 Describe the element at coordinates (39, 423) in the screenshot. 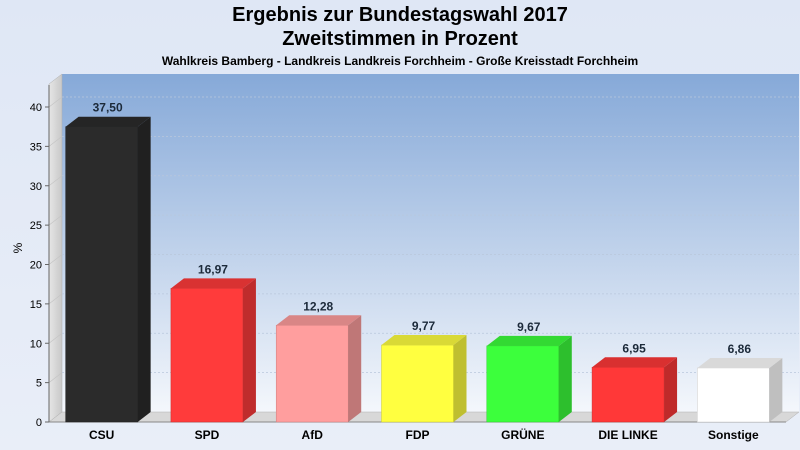

I see `y-tick-label: 0` at that location.